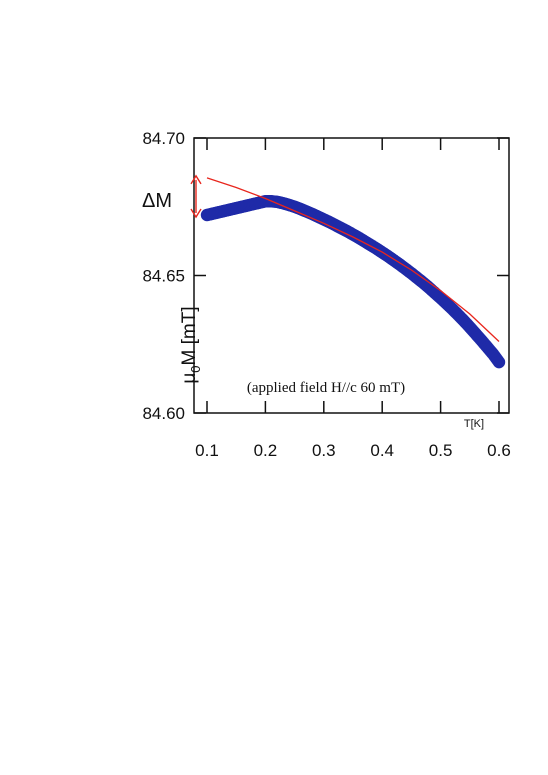 The width and height of the screenshot is (548, 775). What do you see at coordinates (326, 388) in the screenshot?
I see `field-annotation: (applied field H//c 60 mT)` at bounding box center [326, 388].